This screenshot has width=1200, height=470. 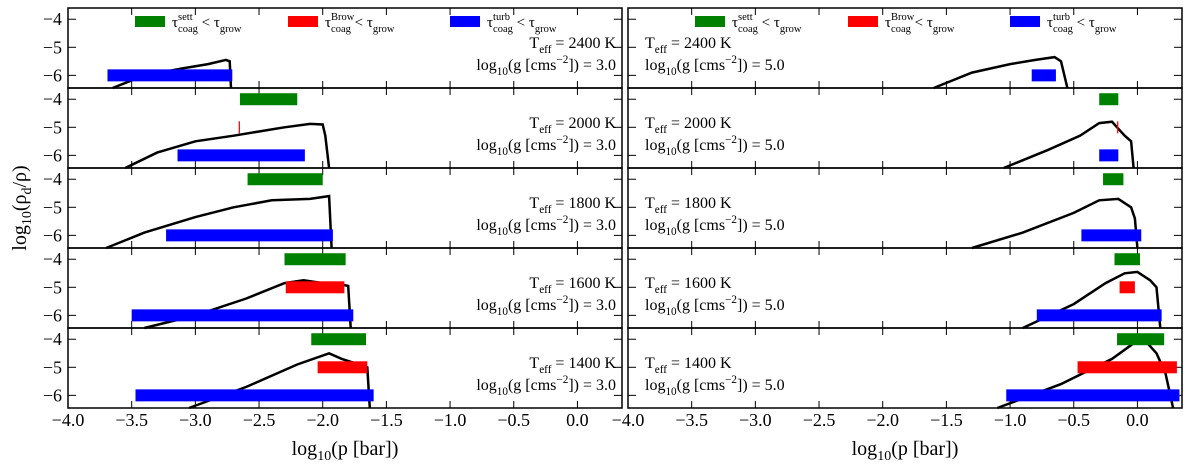 What do you see at coordinates (583, 283) in the screenshot?
I see `text-part: = 1600 K` at bounding box center [583, 283].